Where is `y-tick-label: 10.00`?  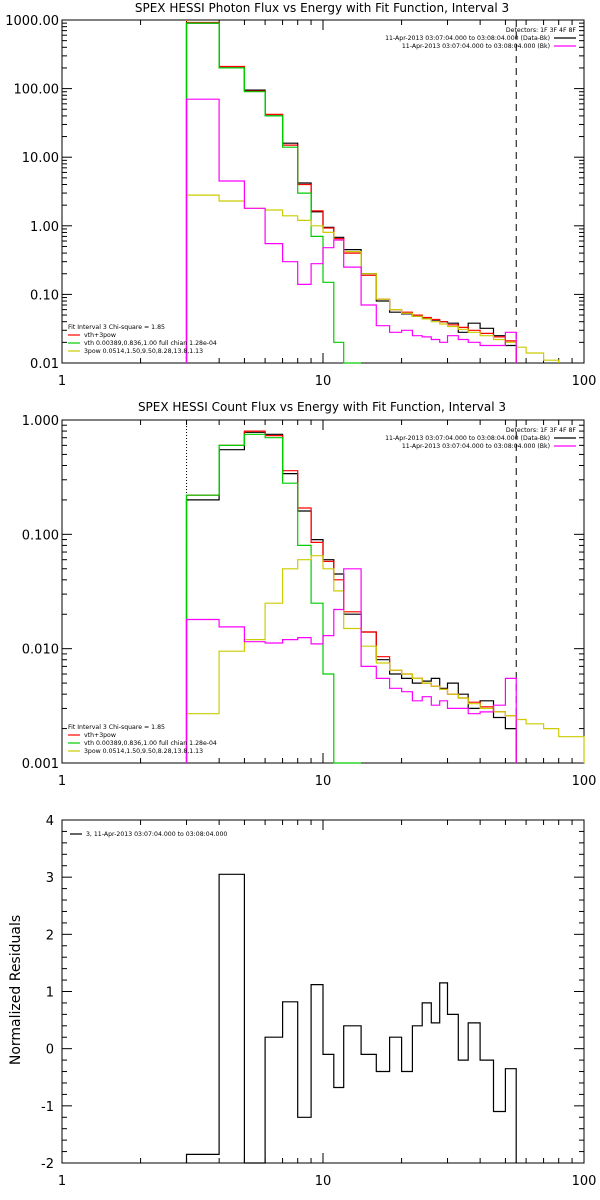
y-tick-label: 10.00 is located at coordinates (40, 158).